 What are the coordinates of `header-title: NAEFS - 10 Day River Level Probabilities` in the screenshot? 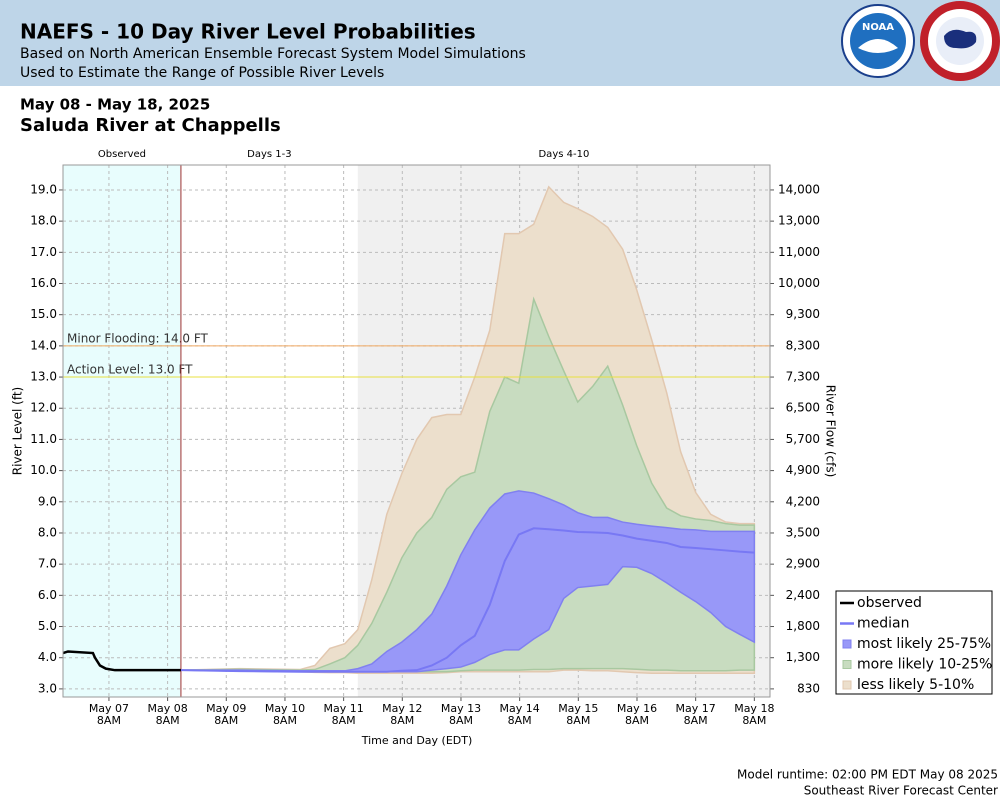 It's located at (248, 32).